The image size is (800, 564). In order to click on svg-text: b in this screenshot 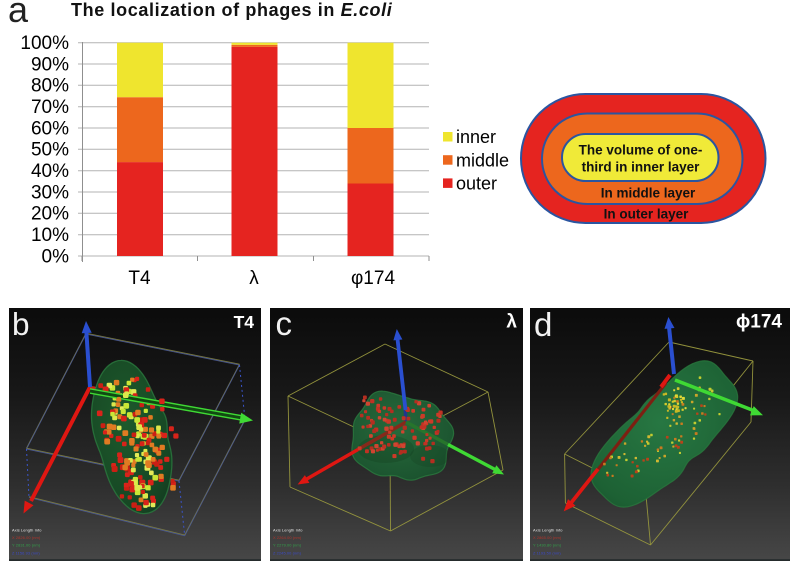, I will do `click(21, 325)`.